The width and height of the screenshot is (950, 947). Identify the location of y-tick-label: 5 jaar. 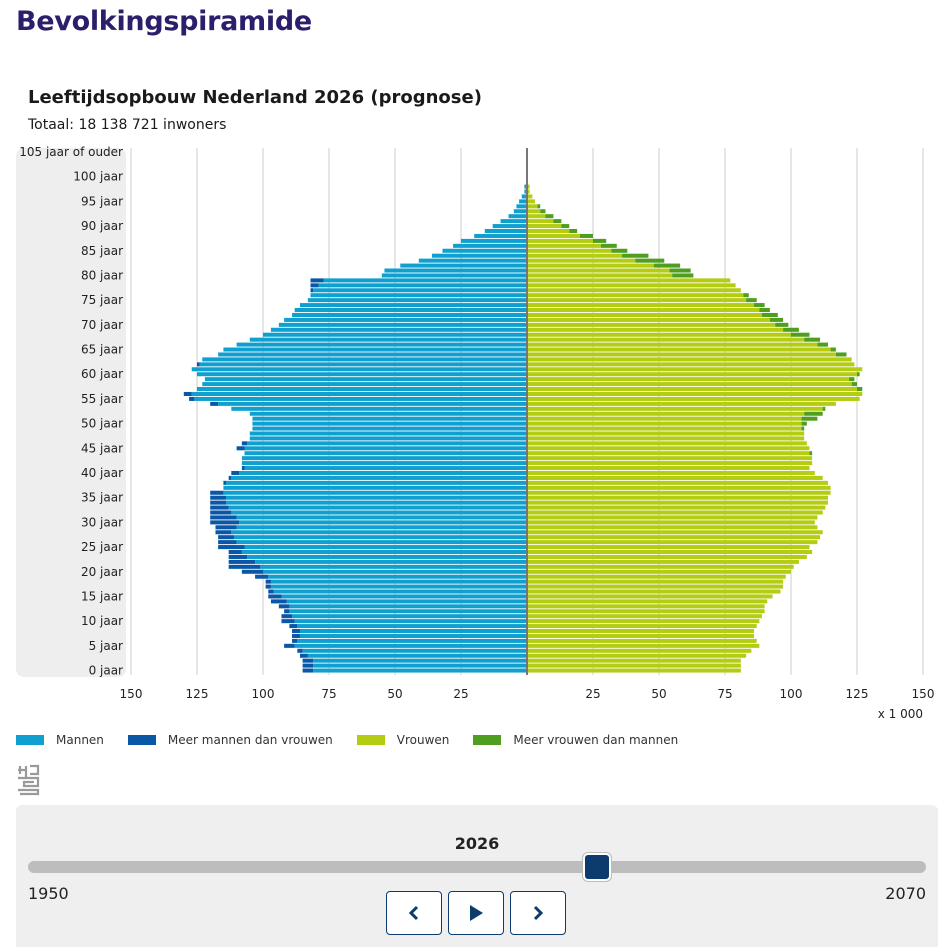
(106, 646).